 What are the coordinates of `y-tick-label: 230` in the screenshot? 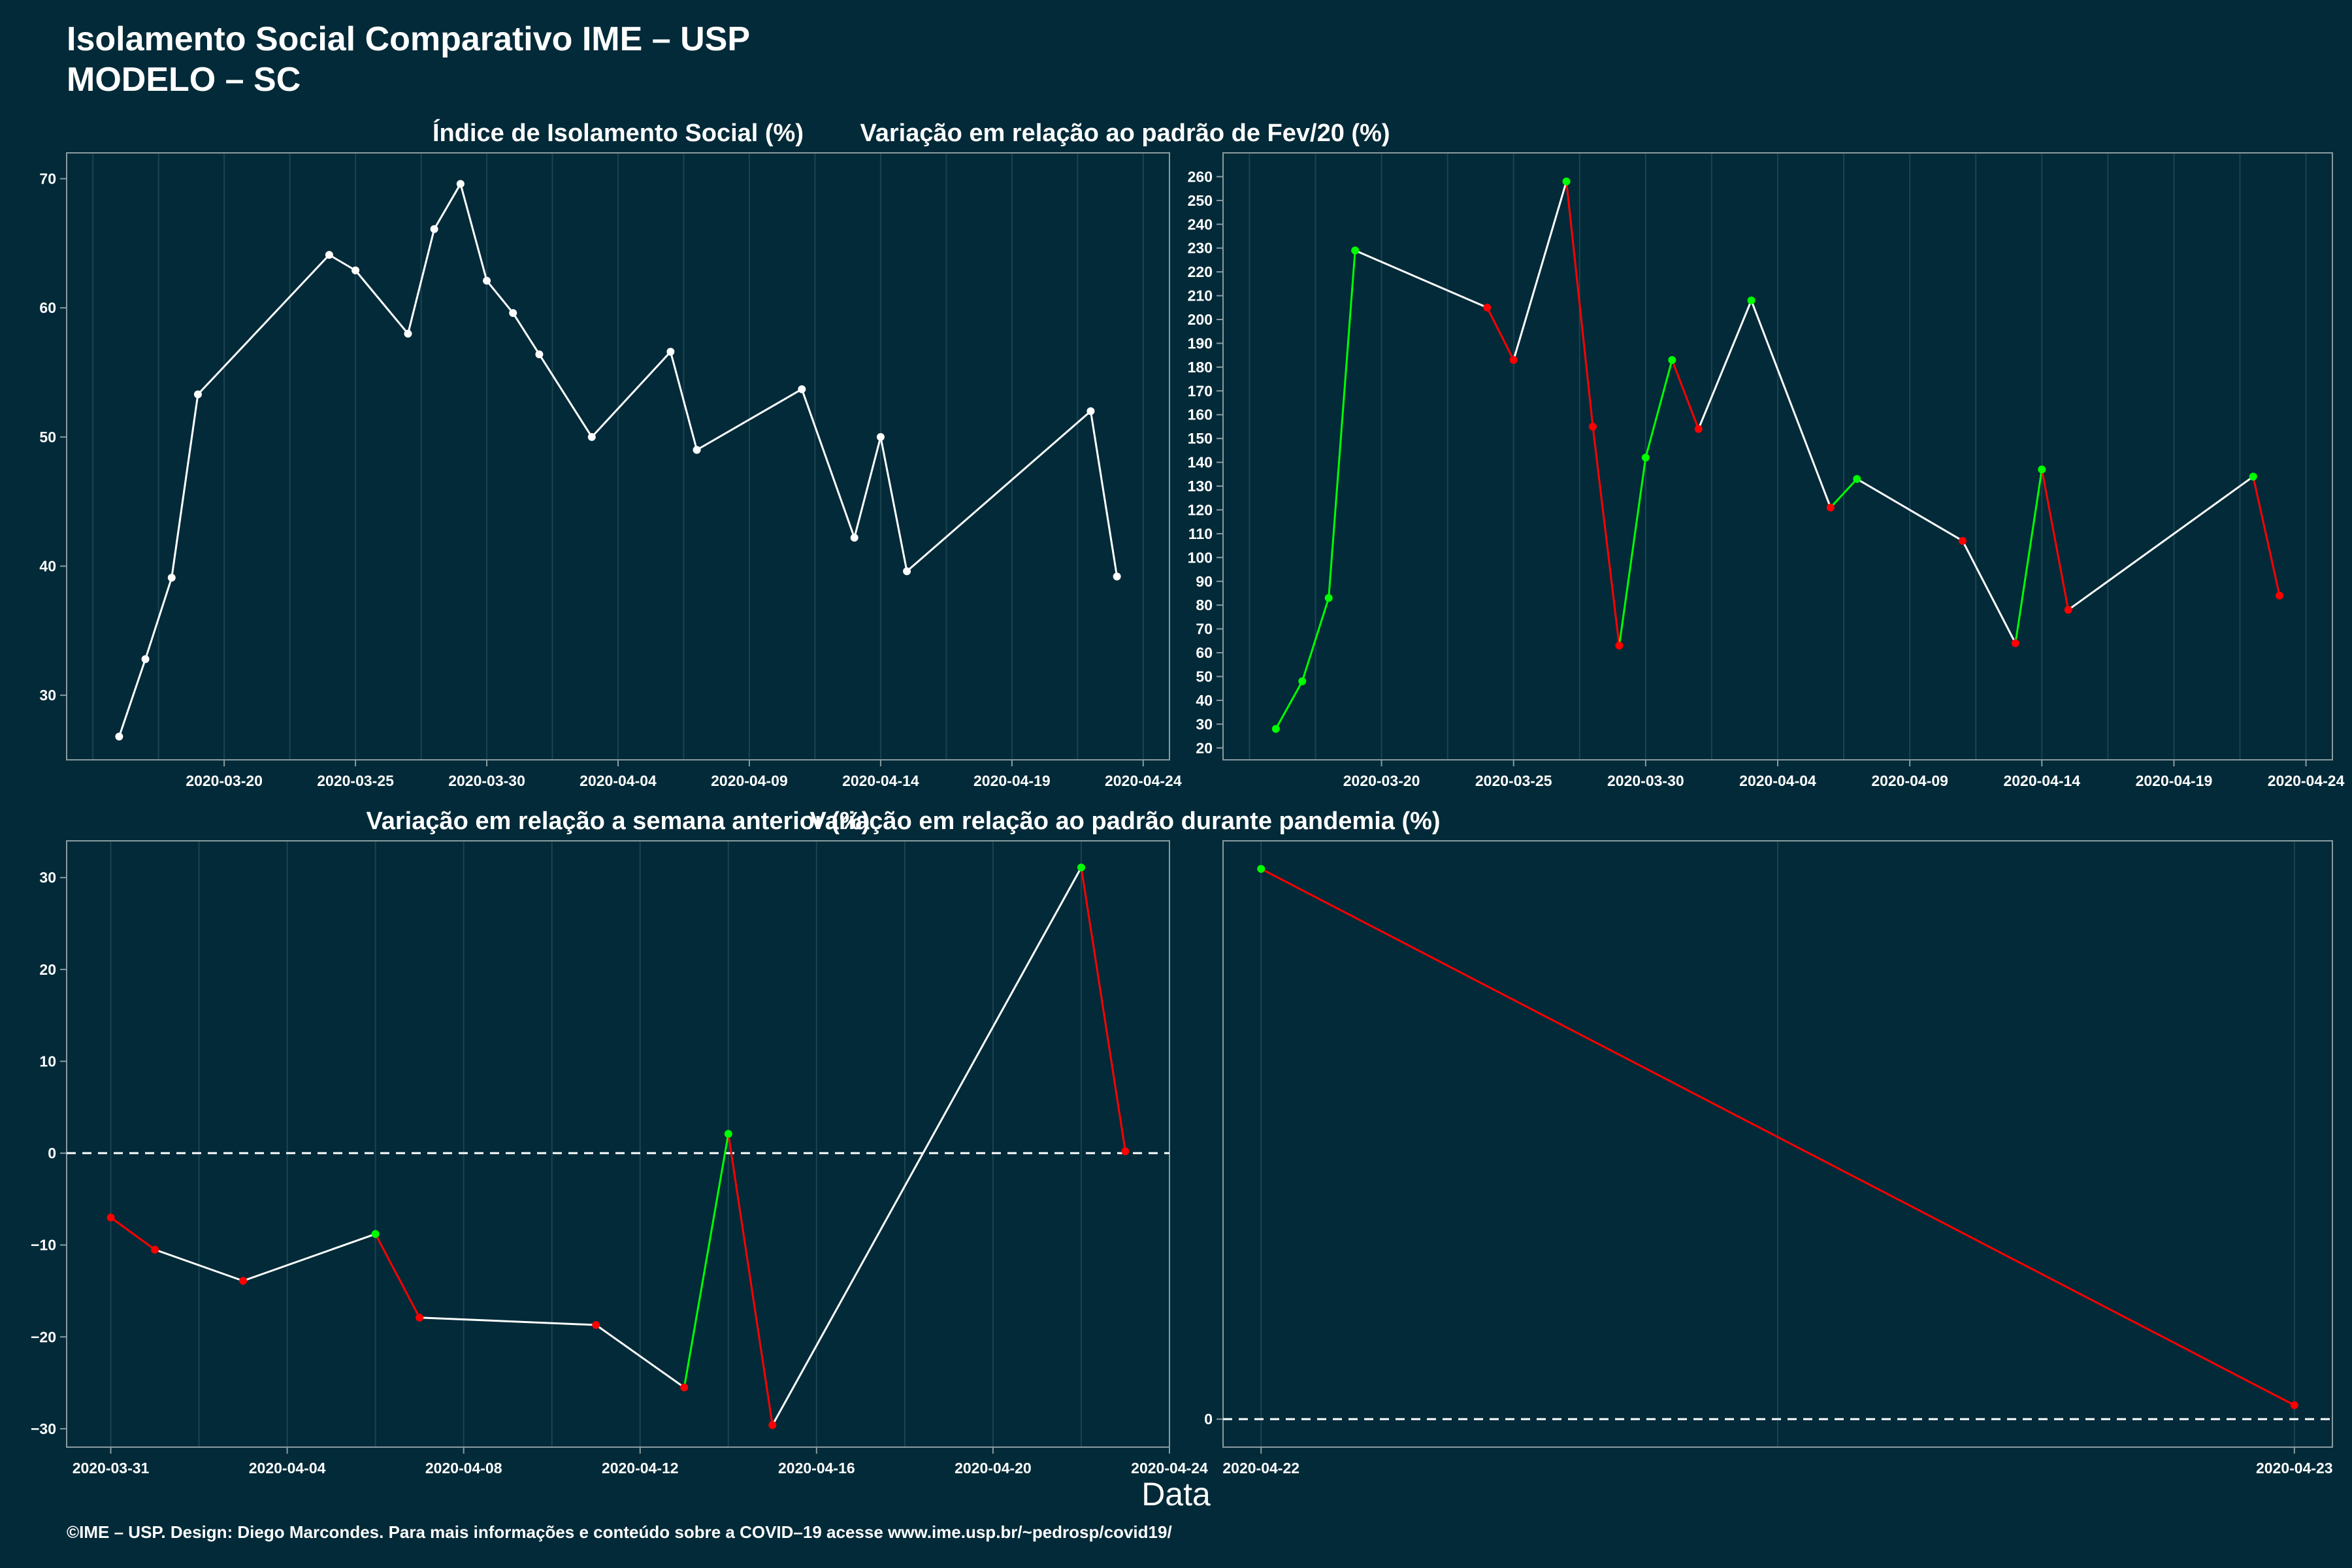 It's located at (1200, 248).